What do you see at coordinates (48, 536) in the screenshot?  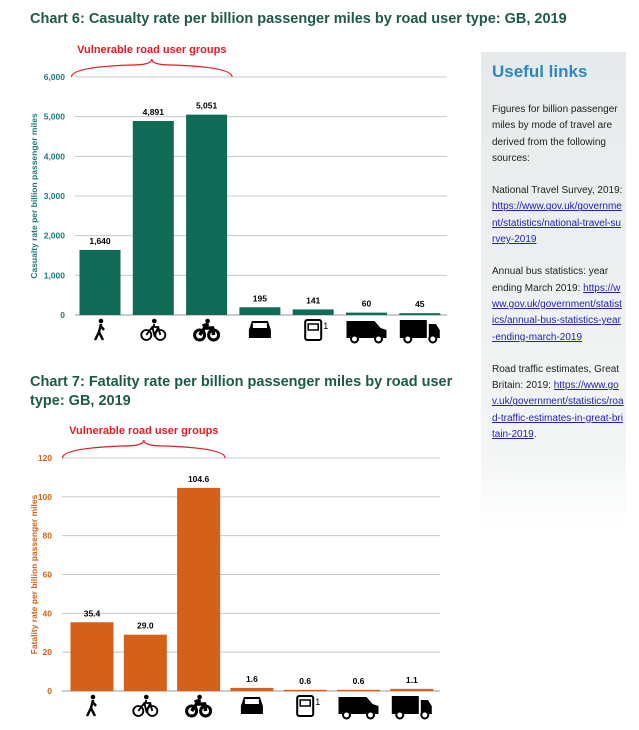 I see `y-tick-label: 80` at bounding box center [48, 536].